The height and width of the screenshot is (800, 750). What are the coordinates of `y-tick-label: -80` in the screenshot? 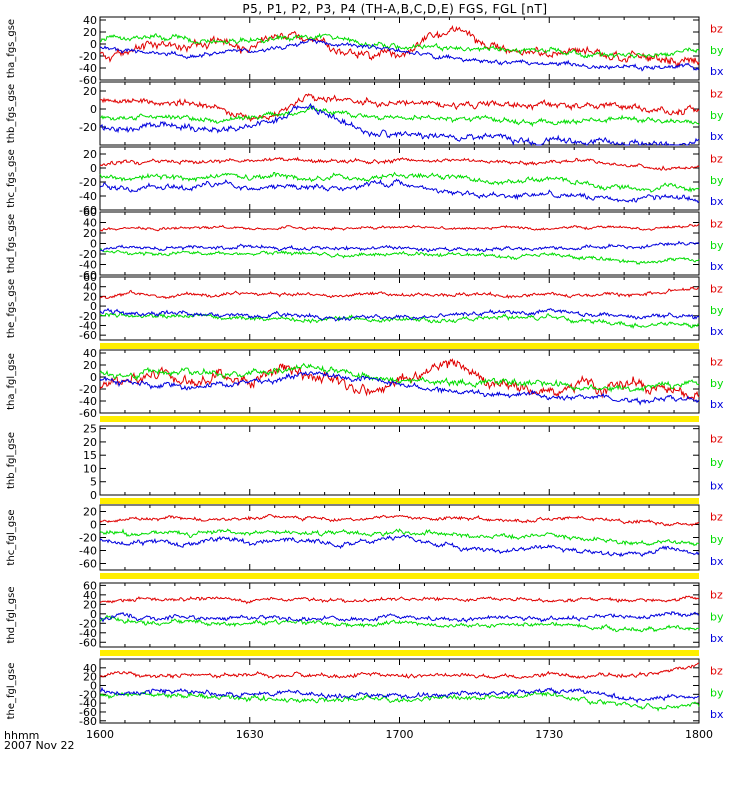 It's located at (88, 721).